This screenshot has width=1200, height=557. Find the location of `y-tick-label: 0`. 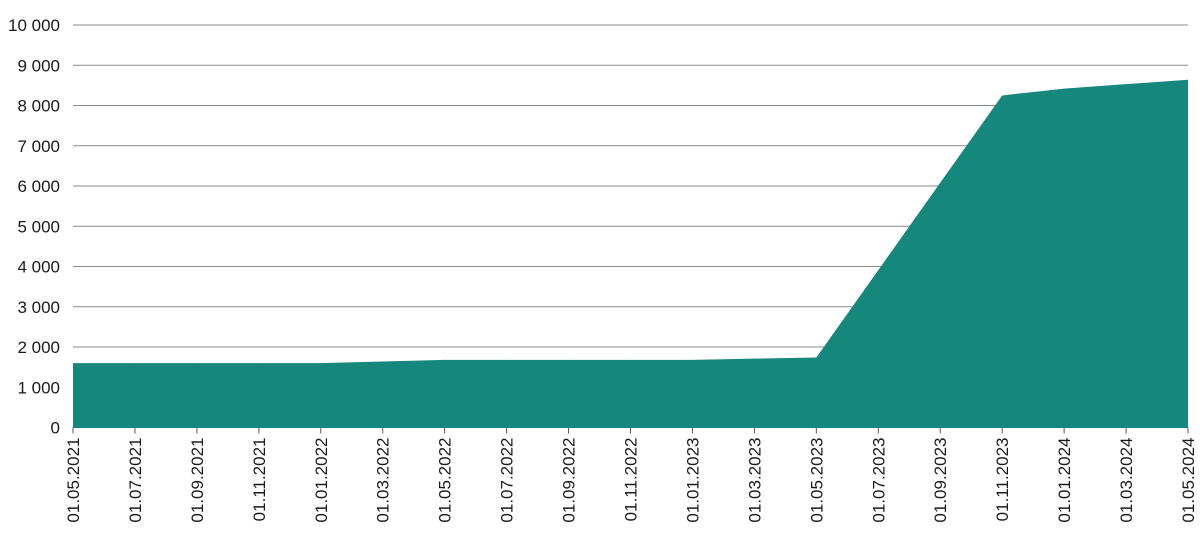

y-tick-label: 0 is located at coordinates (55, 428).